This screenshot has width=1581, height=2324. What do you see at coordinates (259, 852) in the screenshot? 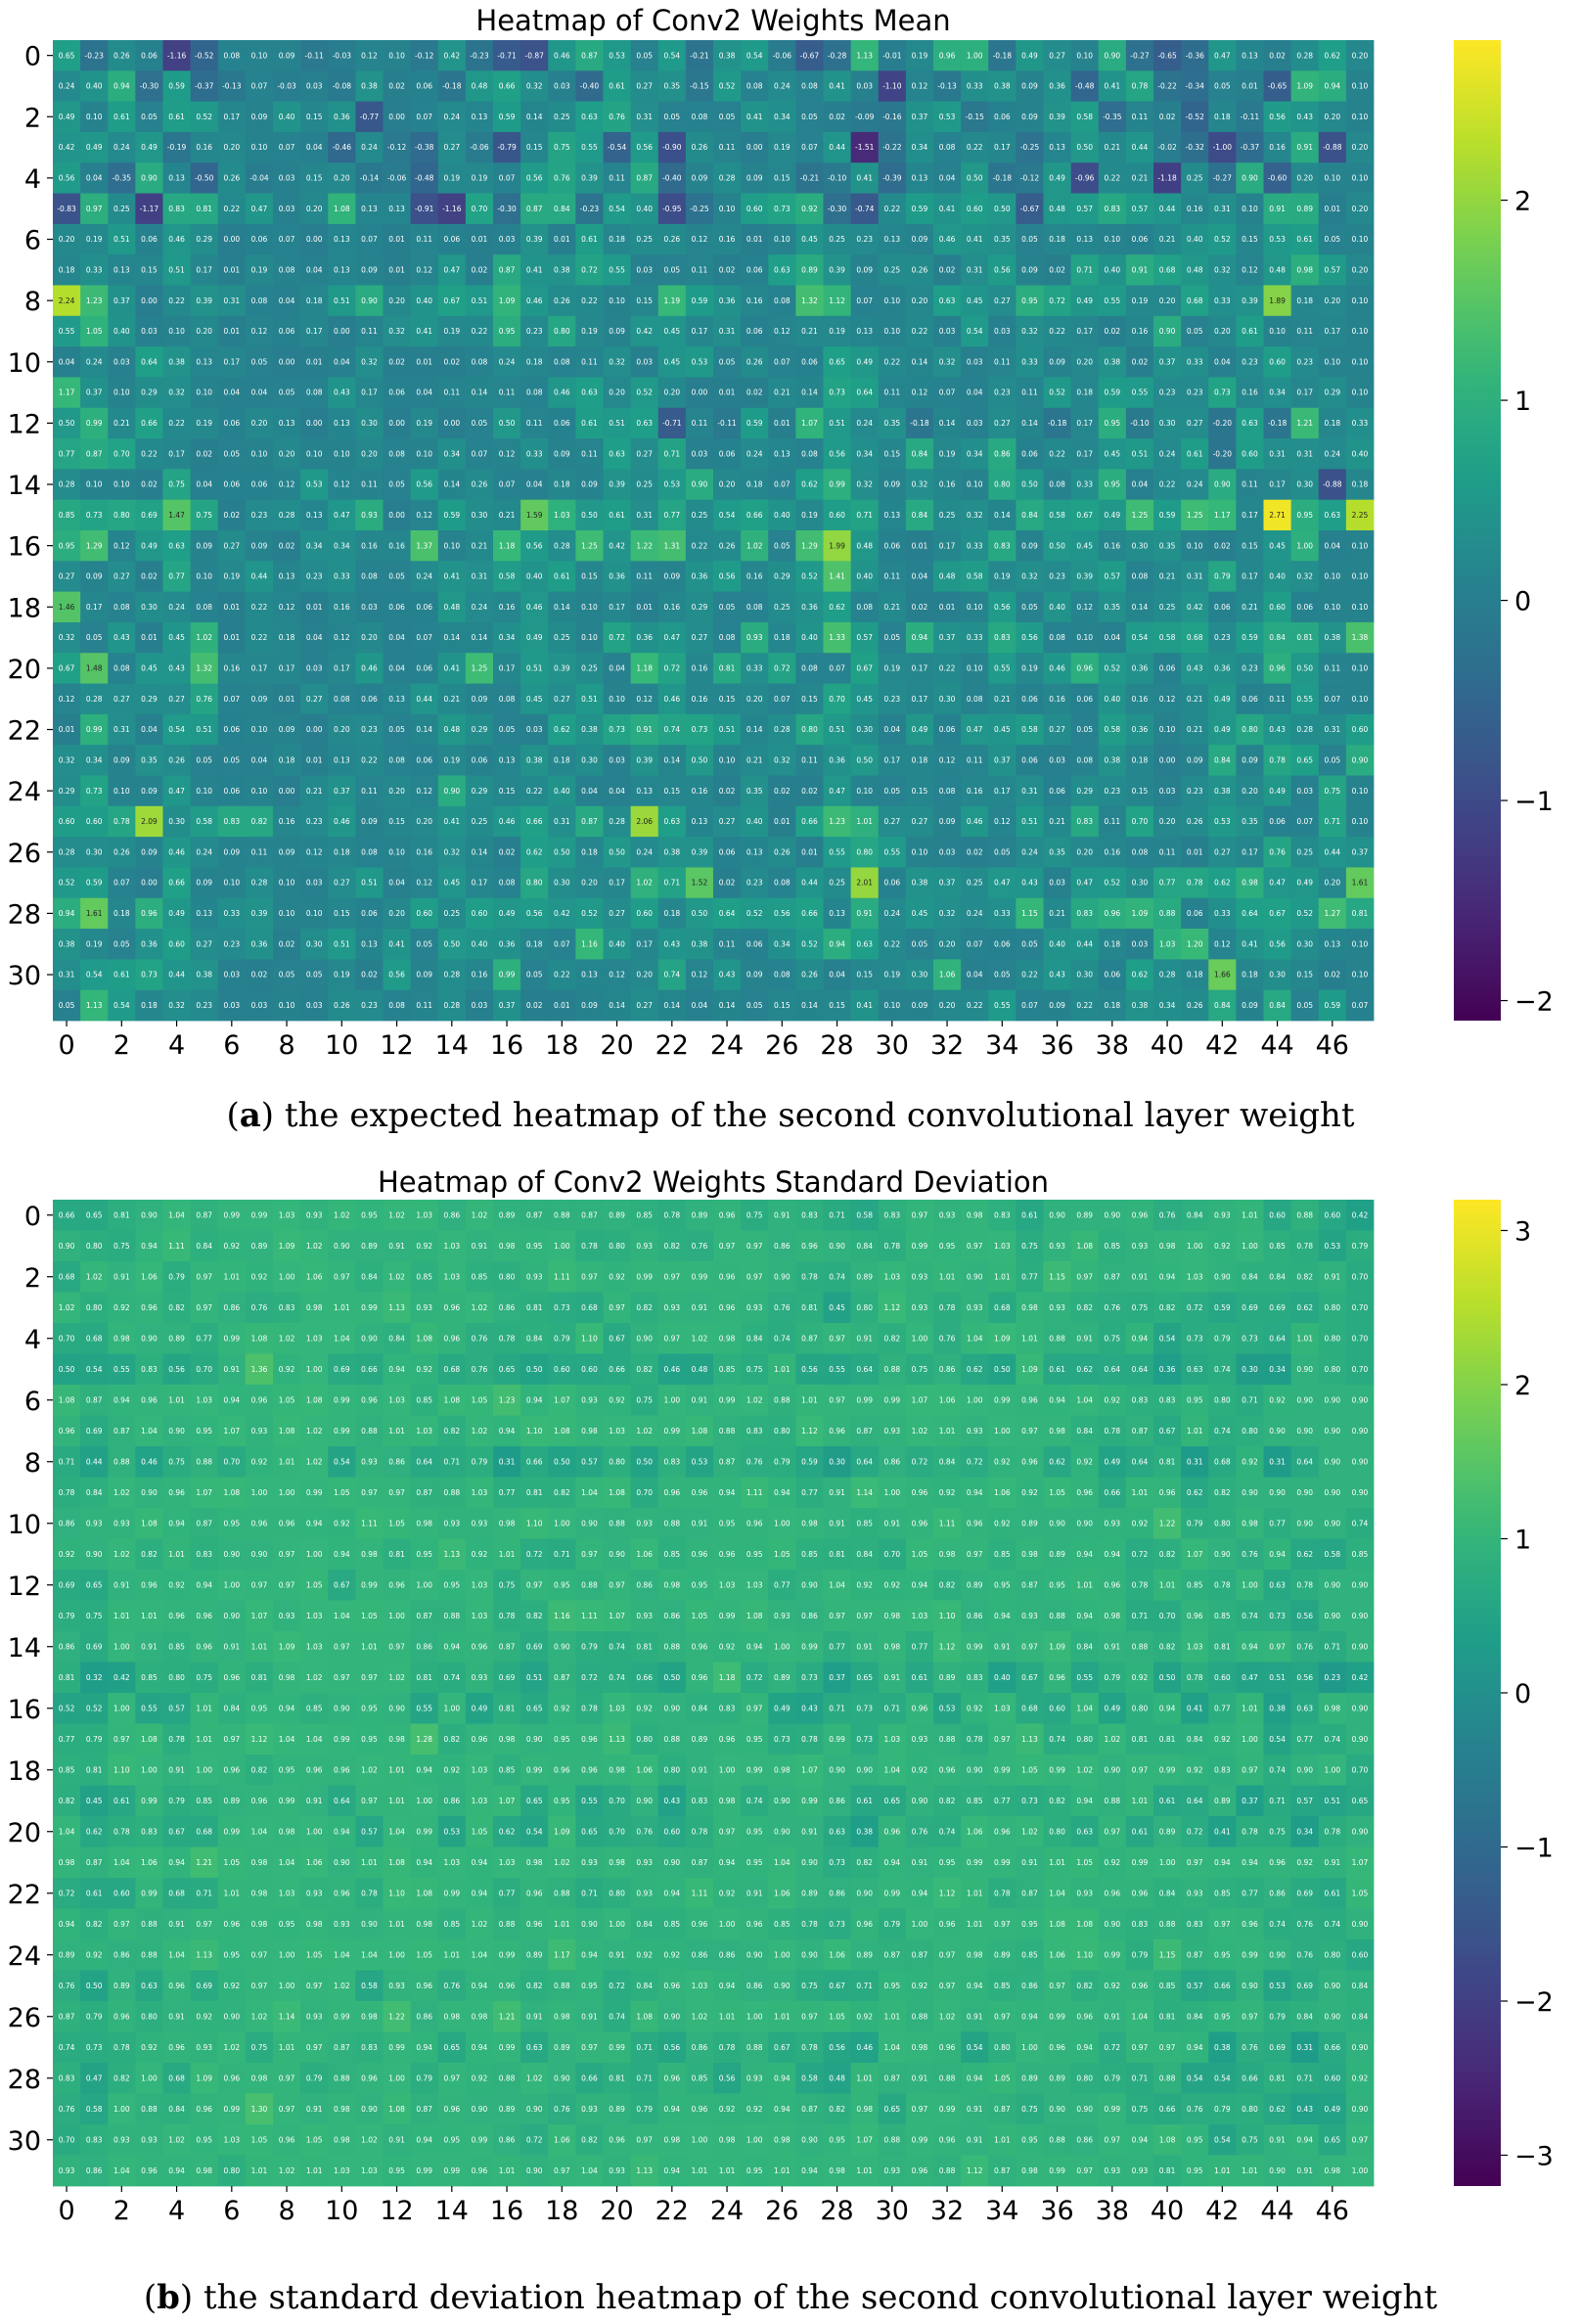
I see `heatmap-mean-cell-label: 0.11` at bounding box center [259, 852].